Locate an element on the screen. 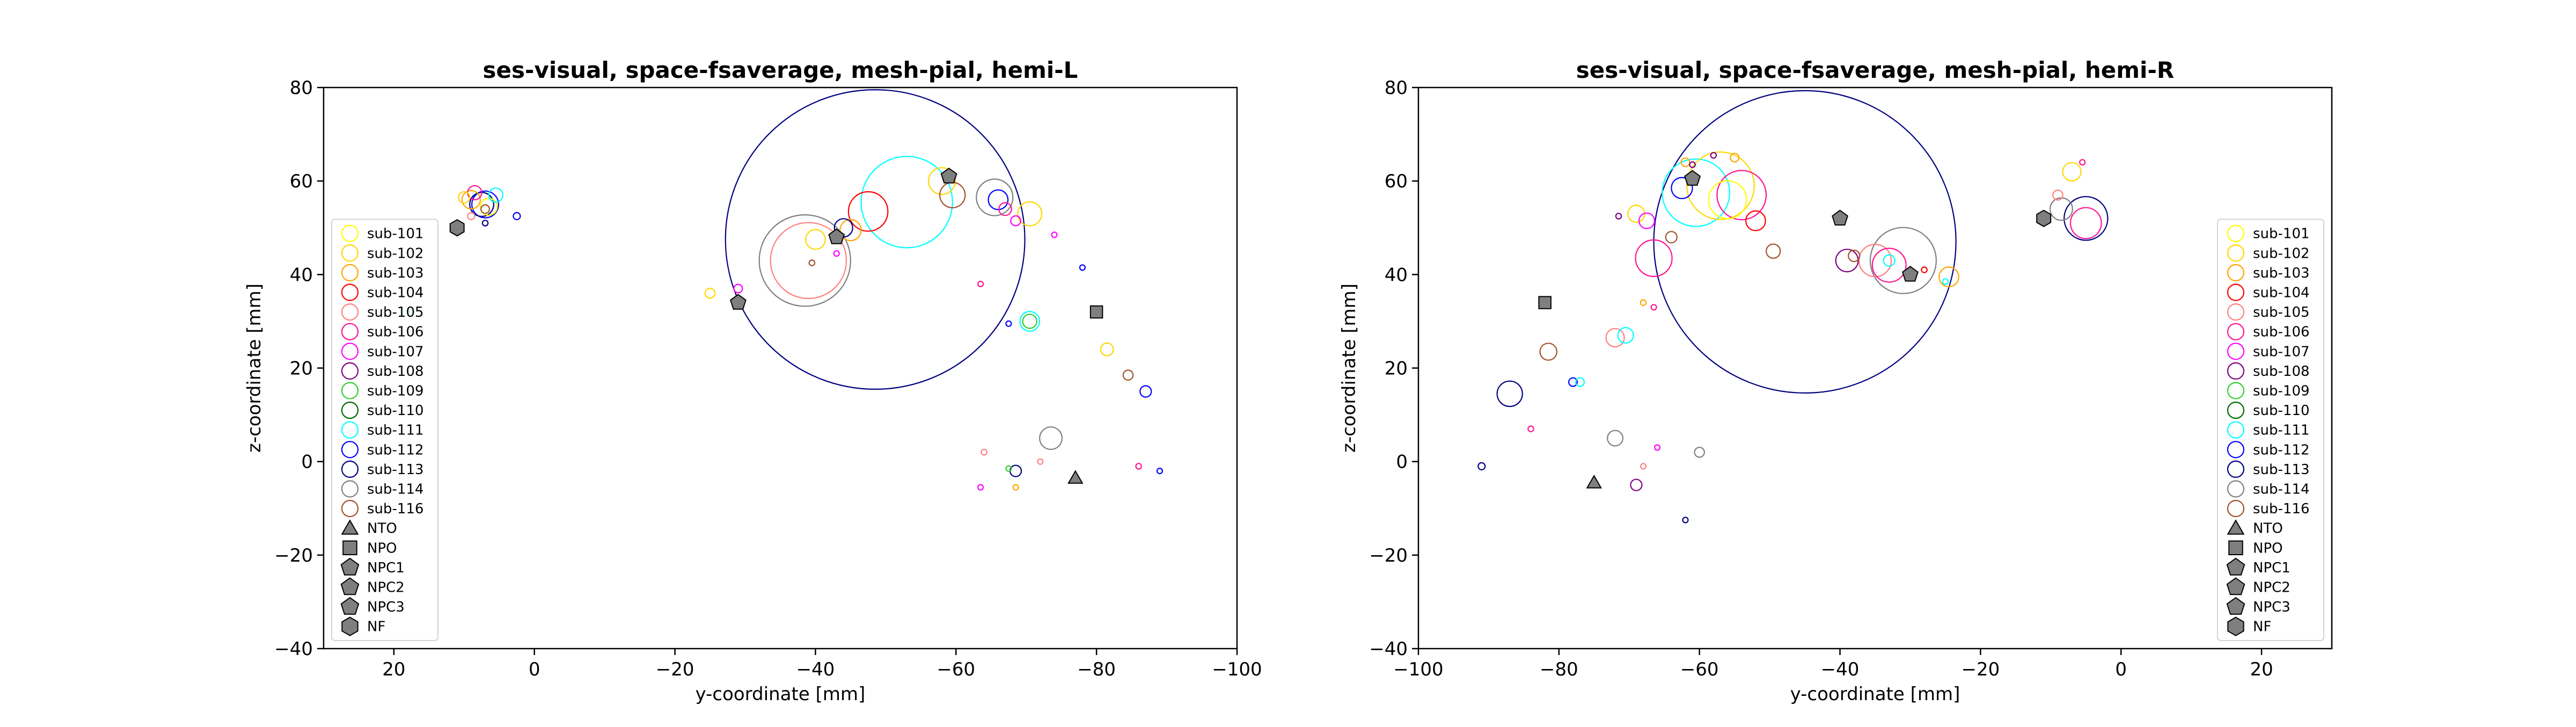 This screenshot has width=2576, height=727. y-tick-label: −40 is located at coordinates (293, 649).